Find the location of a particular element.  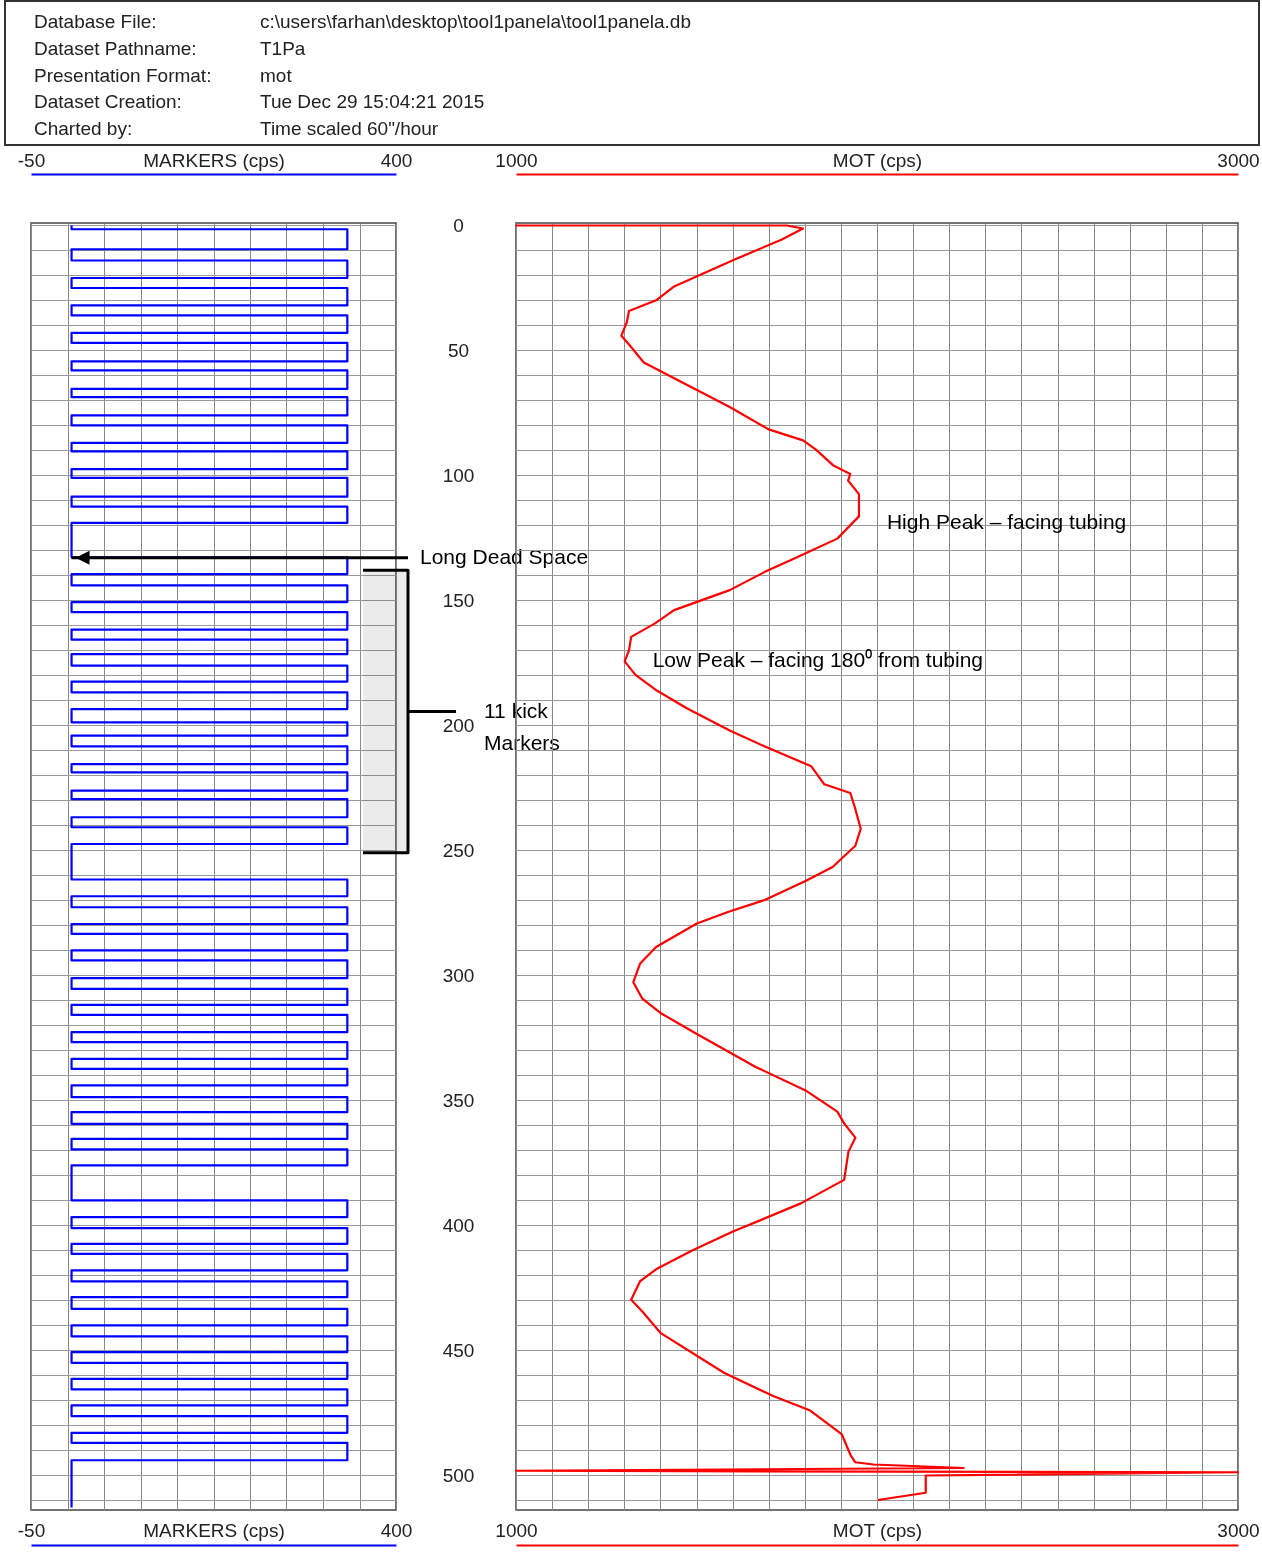

x-axis-title: MOT (cps) is located at coordinates (877, 1530).